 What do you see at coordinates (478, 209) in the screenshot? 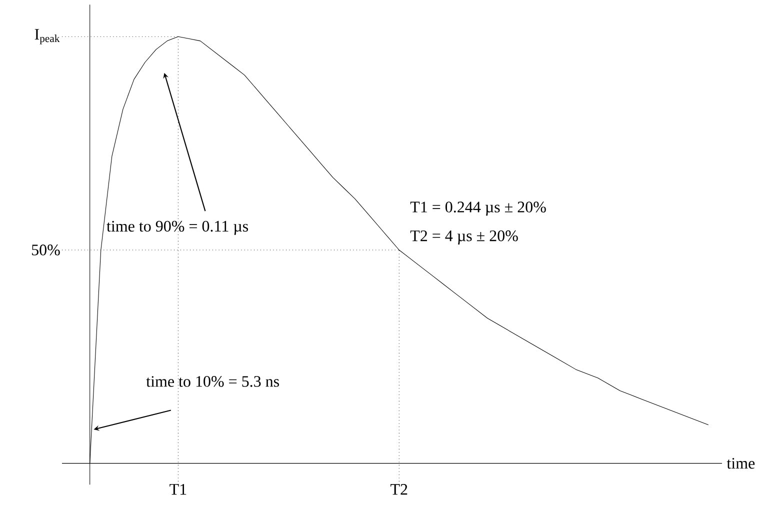
I see `annotation: T1 = 0.244 µs ± 20%` at bounding box center [478, 209].